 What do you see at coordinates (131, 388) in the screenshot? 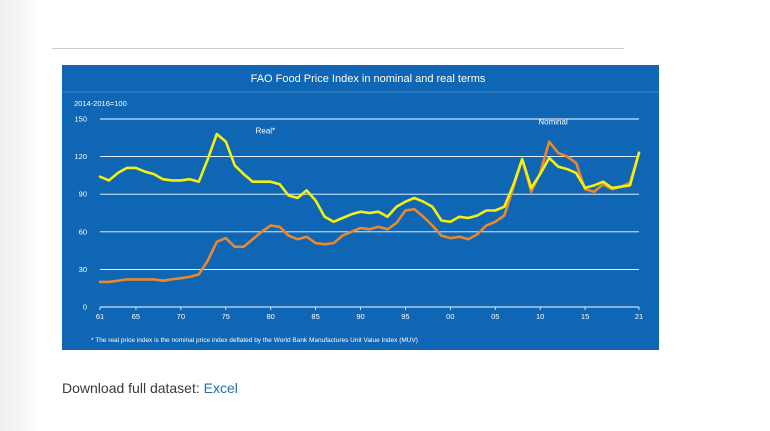
I see `download-label: Download full dataset:` at bounding box center [131, 388].